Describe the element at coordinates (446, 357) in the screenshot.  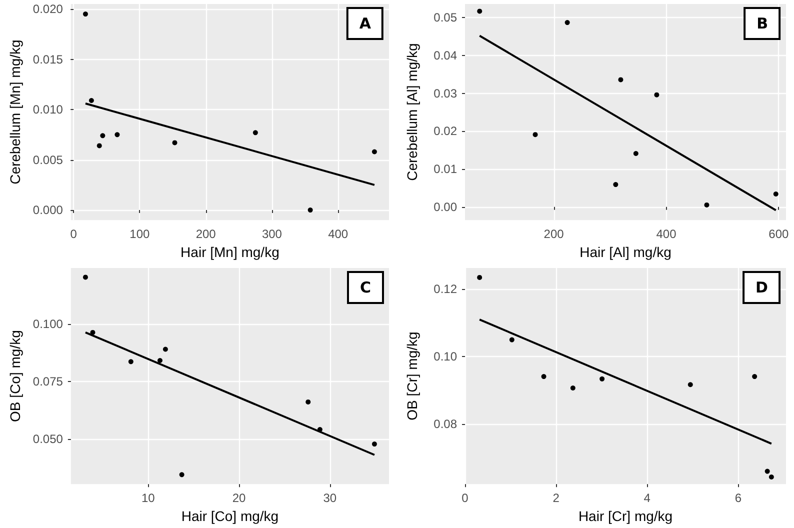
I see `y-tick-label: 0.10` at that location.